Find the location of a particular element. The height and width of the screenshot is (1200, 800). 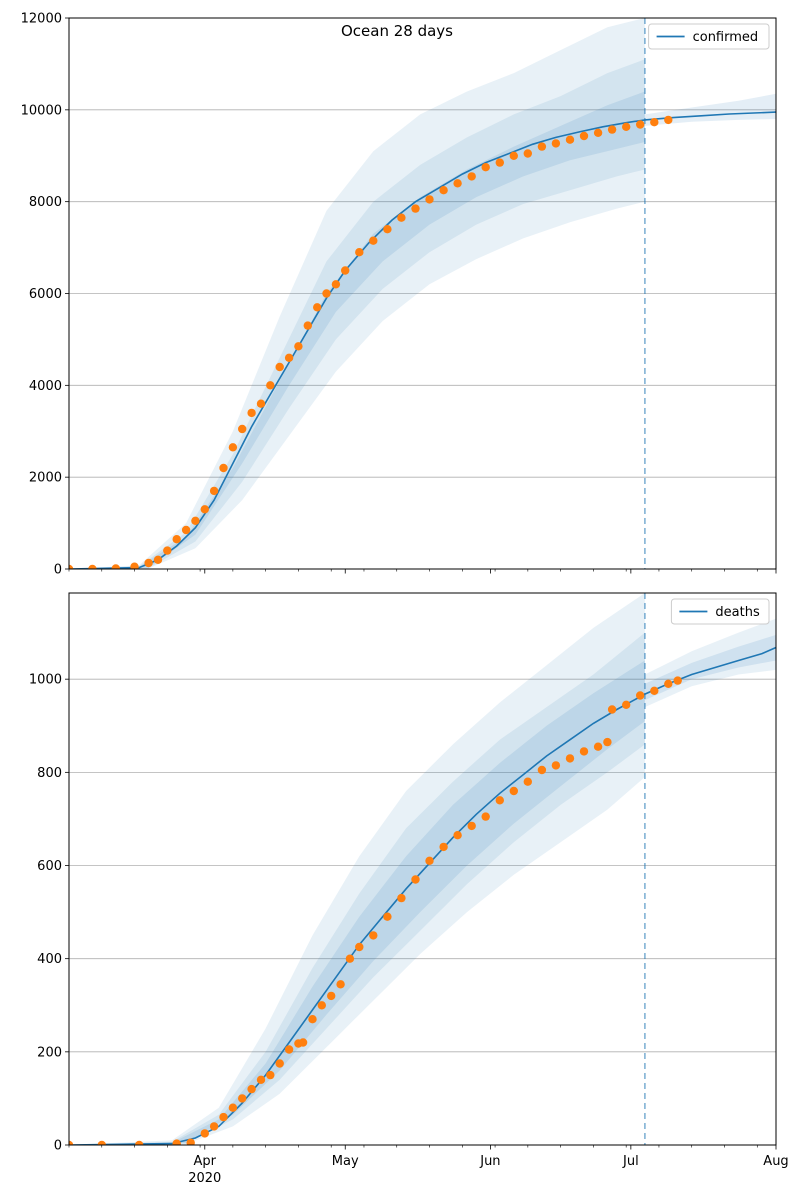

y-tick-label: 1000 is located at coordinates (45, 680).